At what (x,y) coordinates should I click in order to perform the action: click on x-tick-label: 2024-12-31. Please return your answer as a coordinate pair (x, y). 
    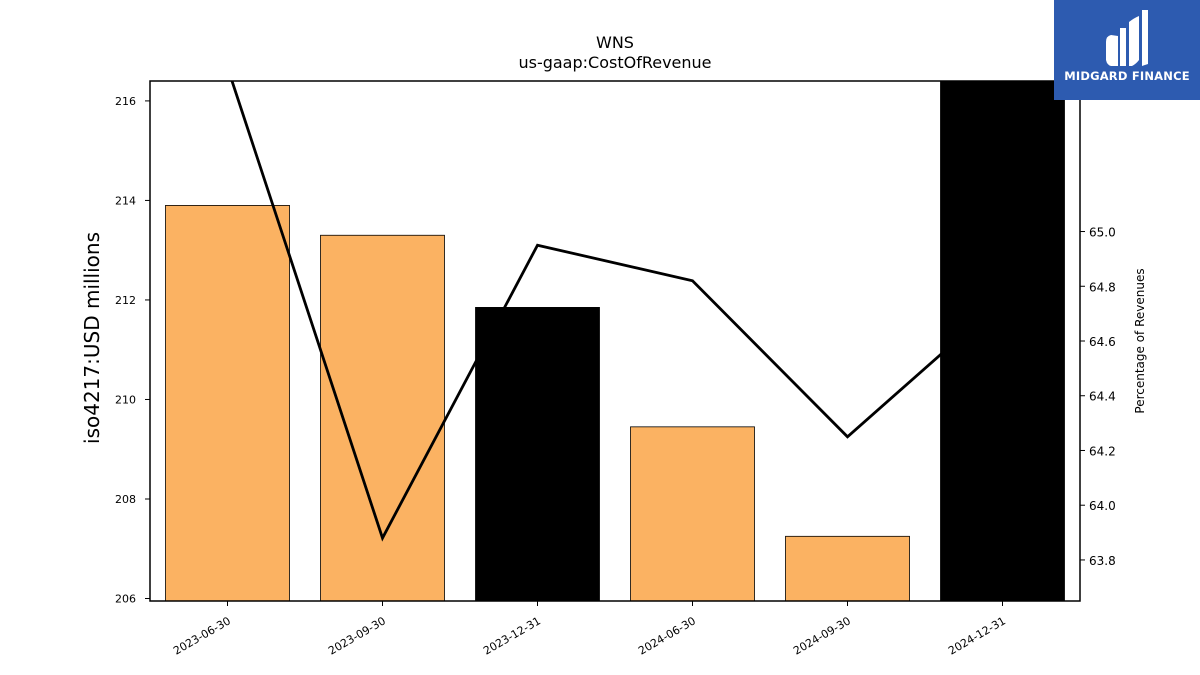
    Looking at the image, I should click on (977, 635).